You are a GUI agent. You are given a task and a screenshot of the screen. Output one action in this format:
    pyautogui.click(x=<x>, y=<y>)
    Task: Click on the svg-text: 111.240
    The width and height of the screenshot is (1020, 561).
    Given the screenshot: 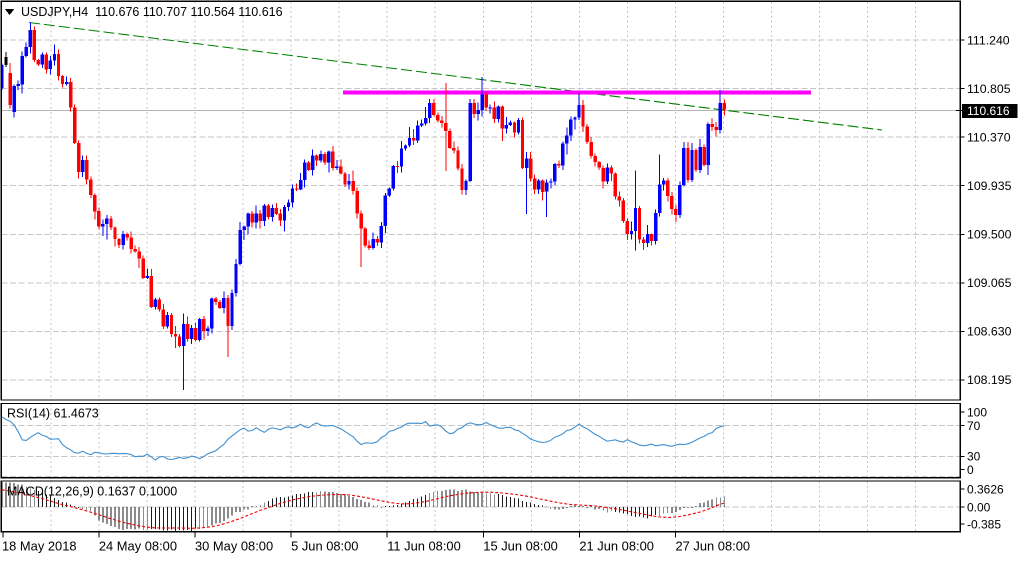 What is the action you would take?
    pyautogui.click(x=988, y=40)
    